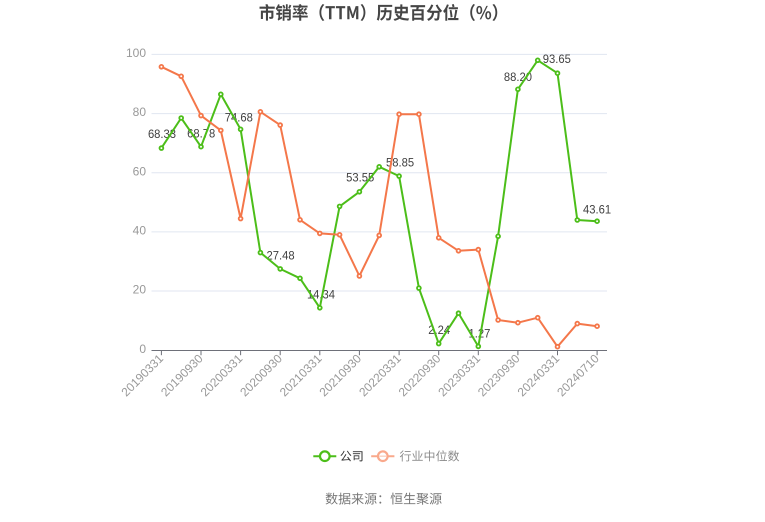 The height and width of the screenshot is (522, 765). Describe the element at coordinates (162, 134) in the screenshot. I see `svg-text: 68.33` at that location.